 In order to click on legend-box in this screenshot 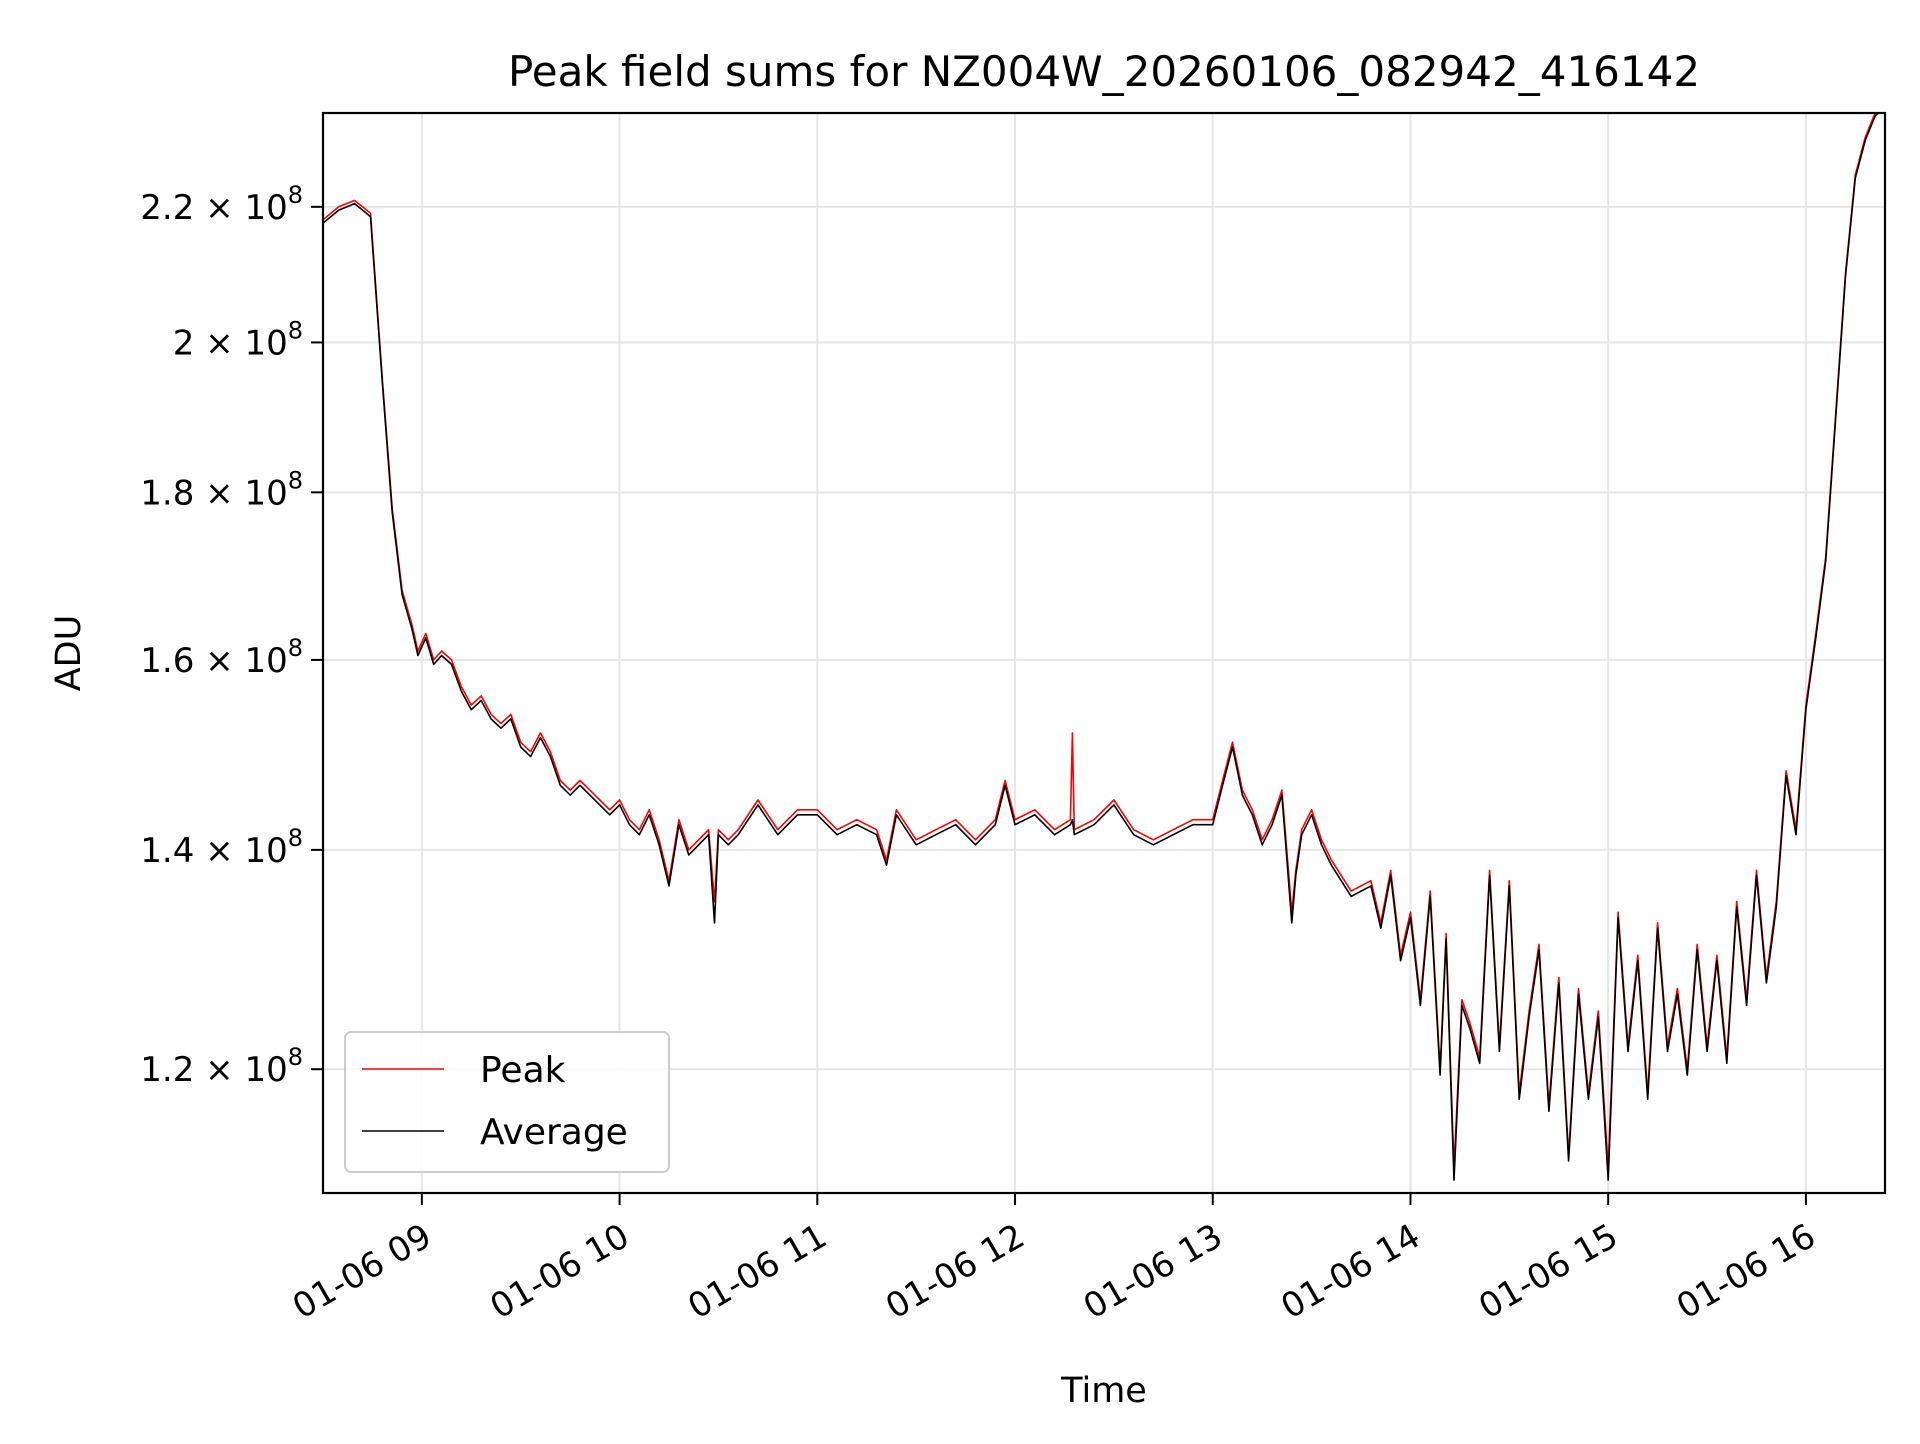, I will do `click(507, 1102)`.